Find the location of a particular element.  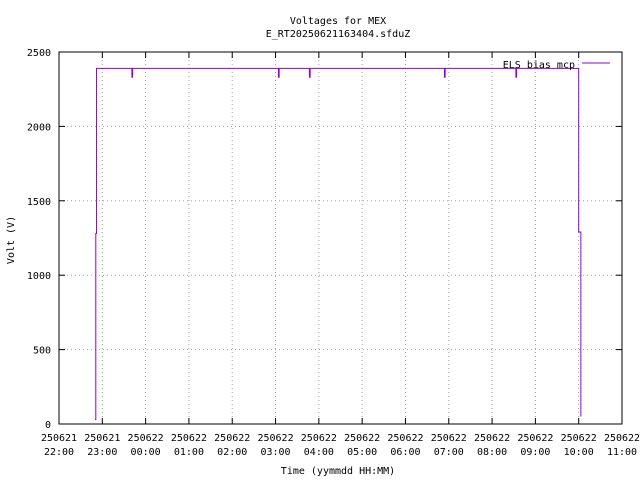

y-tick-label: 1500 is located at coordinates (39, 202).